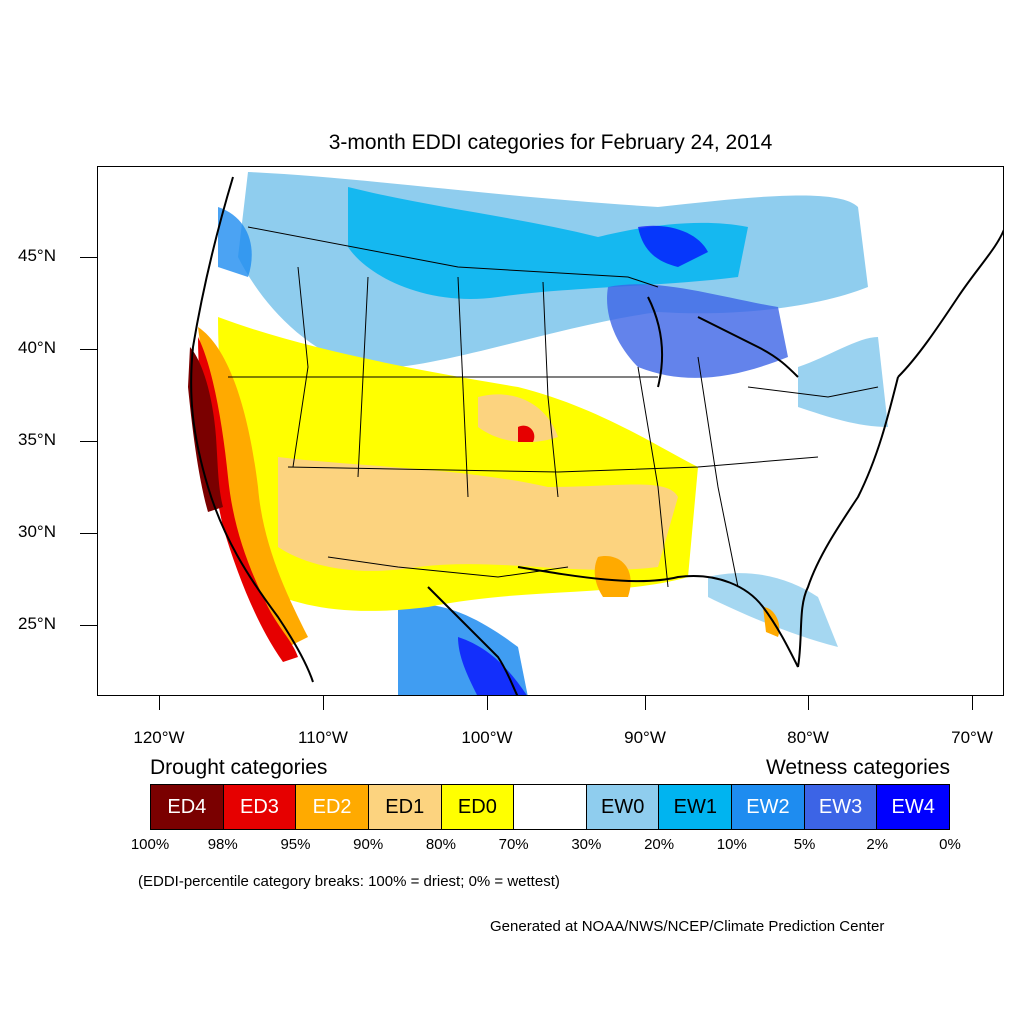 This screenshot has width=1024, height=1024. What do you see at coordinates (877, 844) in the screenshot?
I see `legend-break-label: 2%` at bounding box center [877, 844].